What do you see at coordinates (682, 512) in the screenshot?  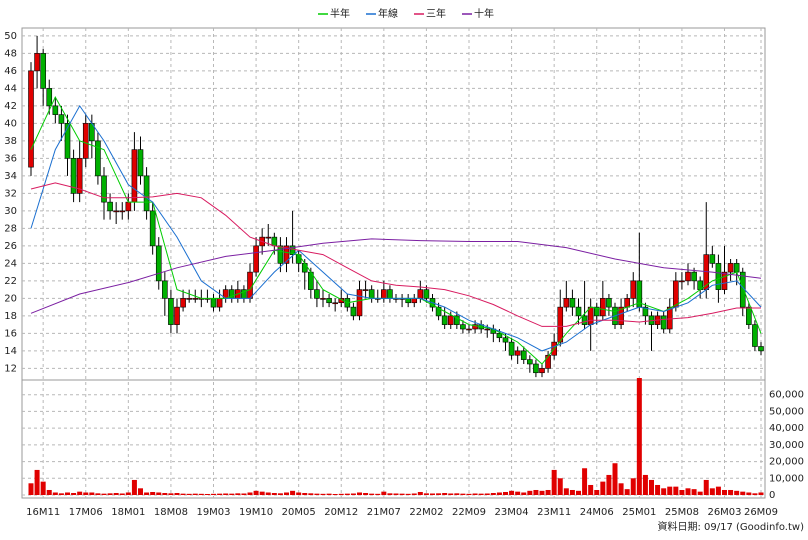 I see `x-tick-label: 25M08` at bounding box center [682, 512].